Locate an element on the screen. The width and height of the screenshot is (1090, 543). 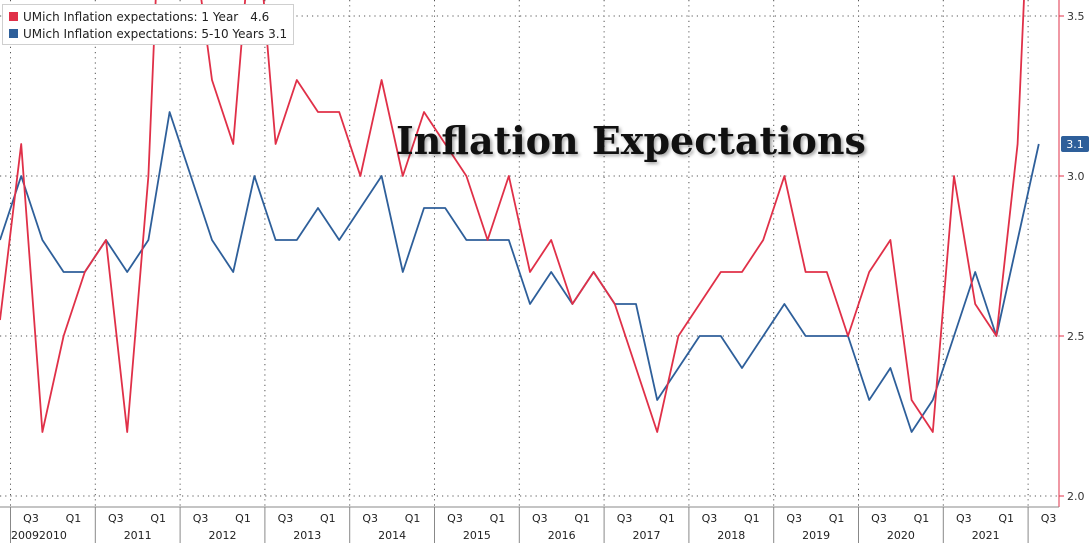
legend-item-1-year: UMich Inflation expectations: 1 Year 4.6 is located at coordinates (148, 16).